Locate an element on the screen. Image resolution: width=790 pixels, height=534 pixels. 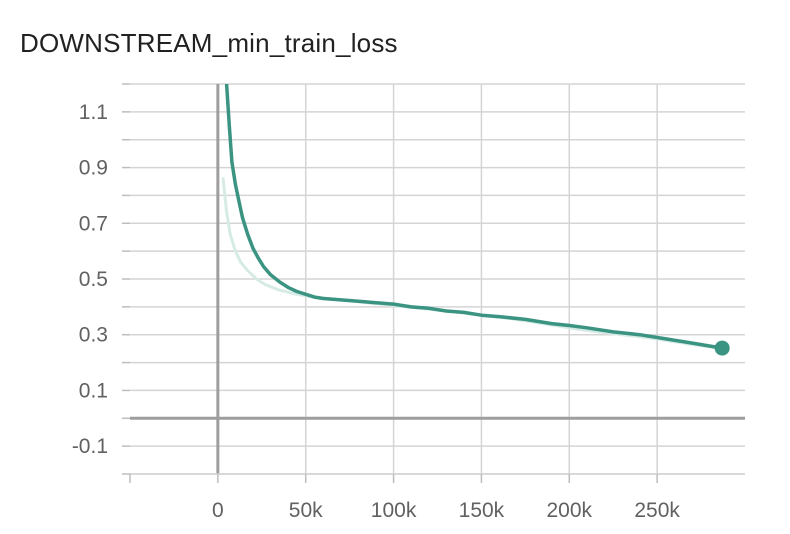
x-tick-label: 100k is located at coordinates (394, 510).